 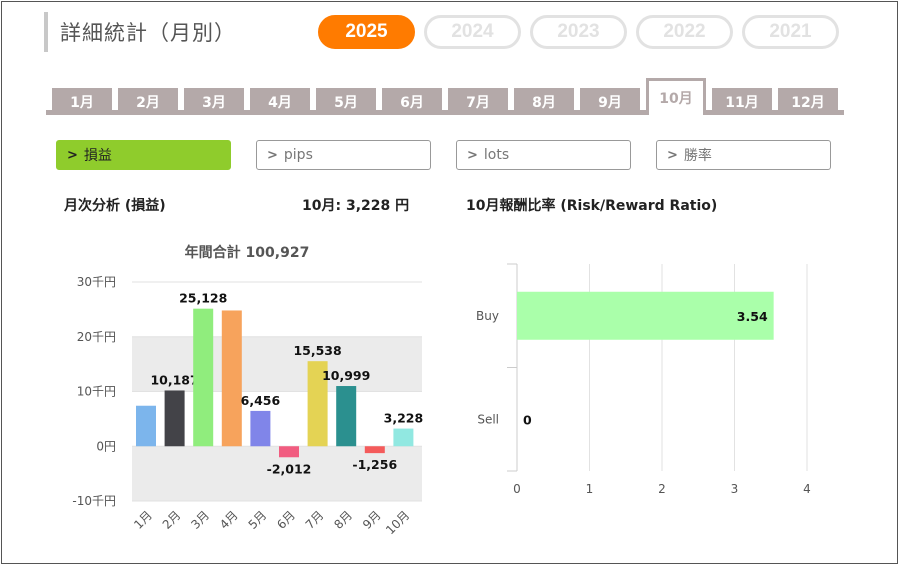 I want to click on data-label: 10,999, so click(x=346, y=375).